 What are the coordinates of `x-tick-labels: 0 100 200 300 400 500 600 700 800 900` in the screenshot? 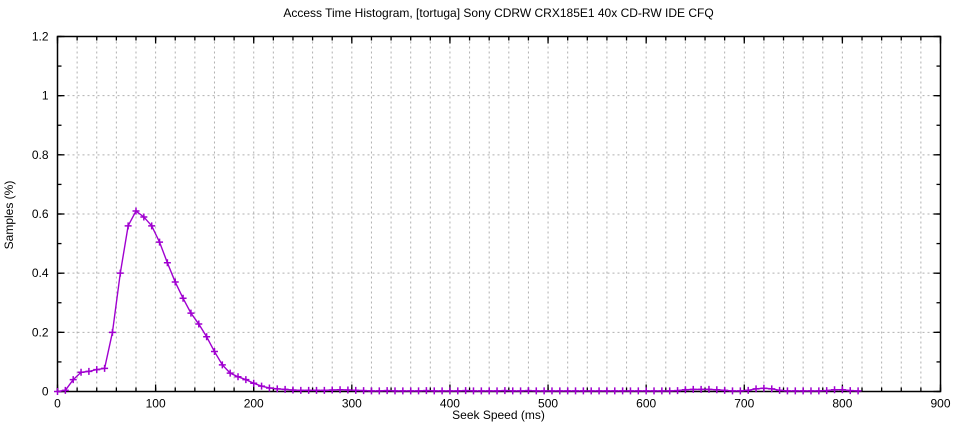 It's located at (502, 404).